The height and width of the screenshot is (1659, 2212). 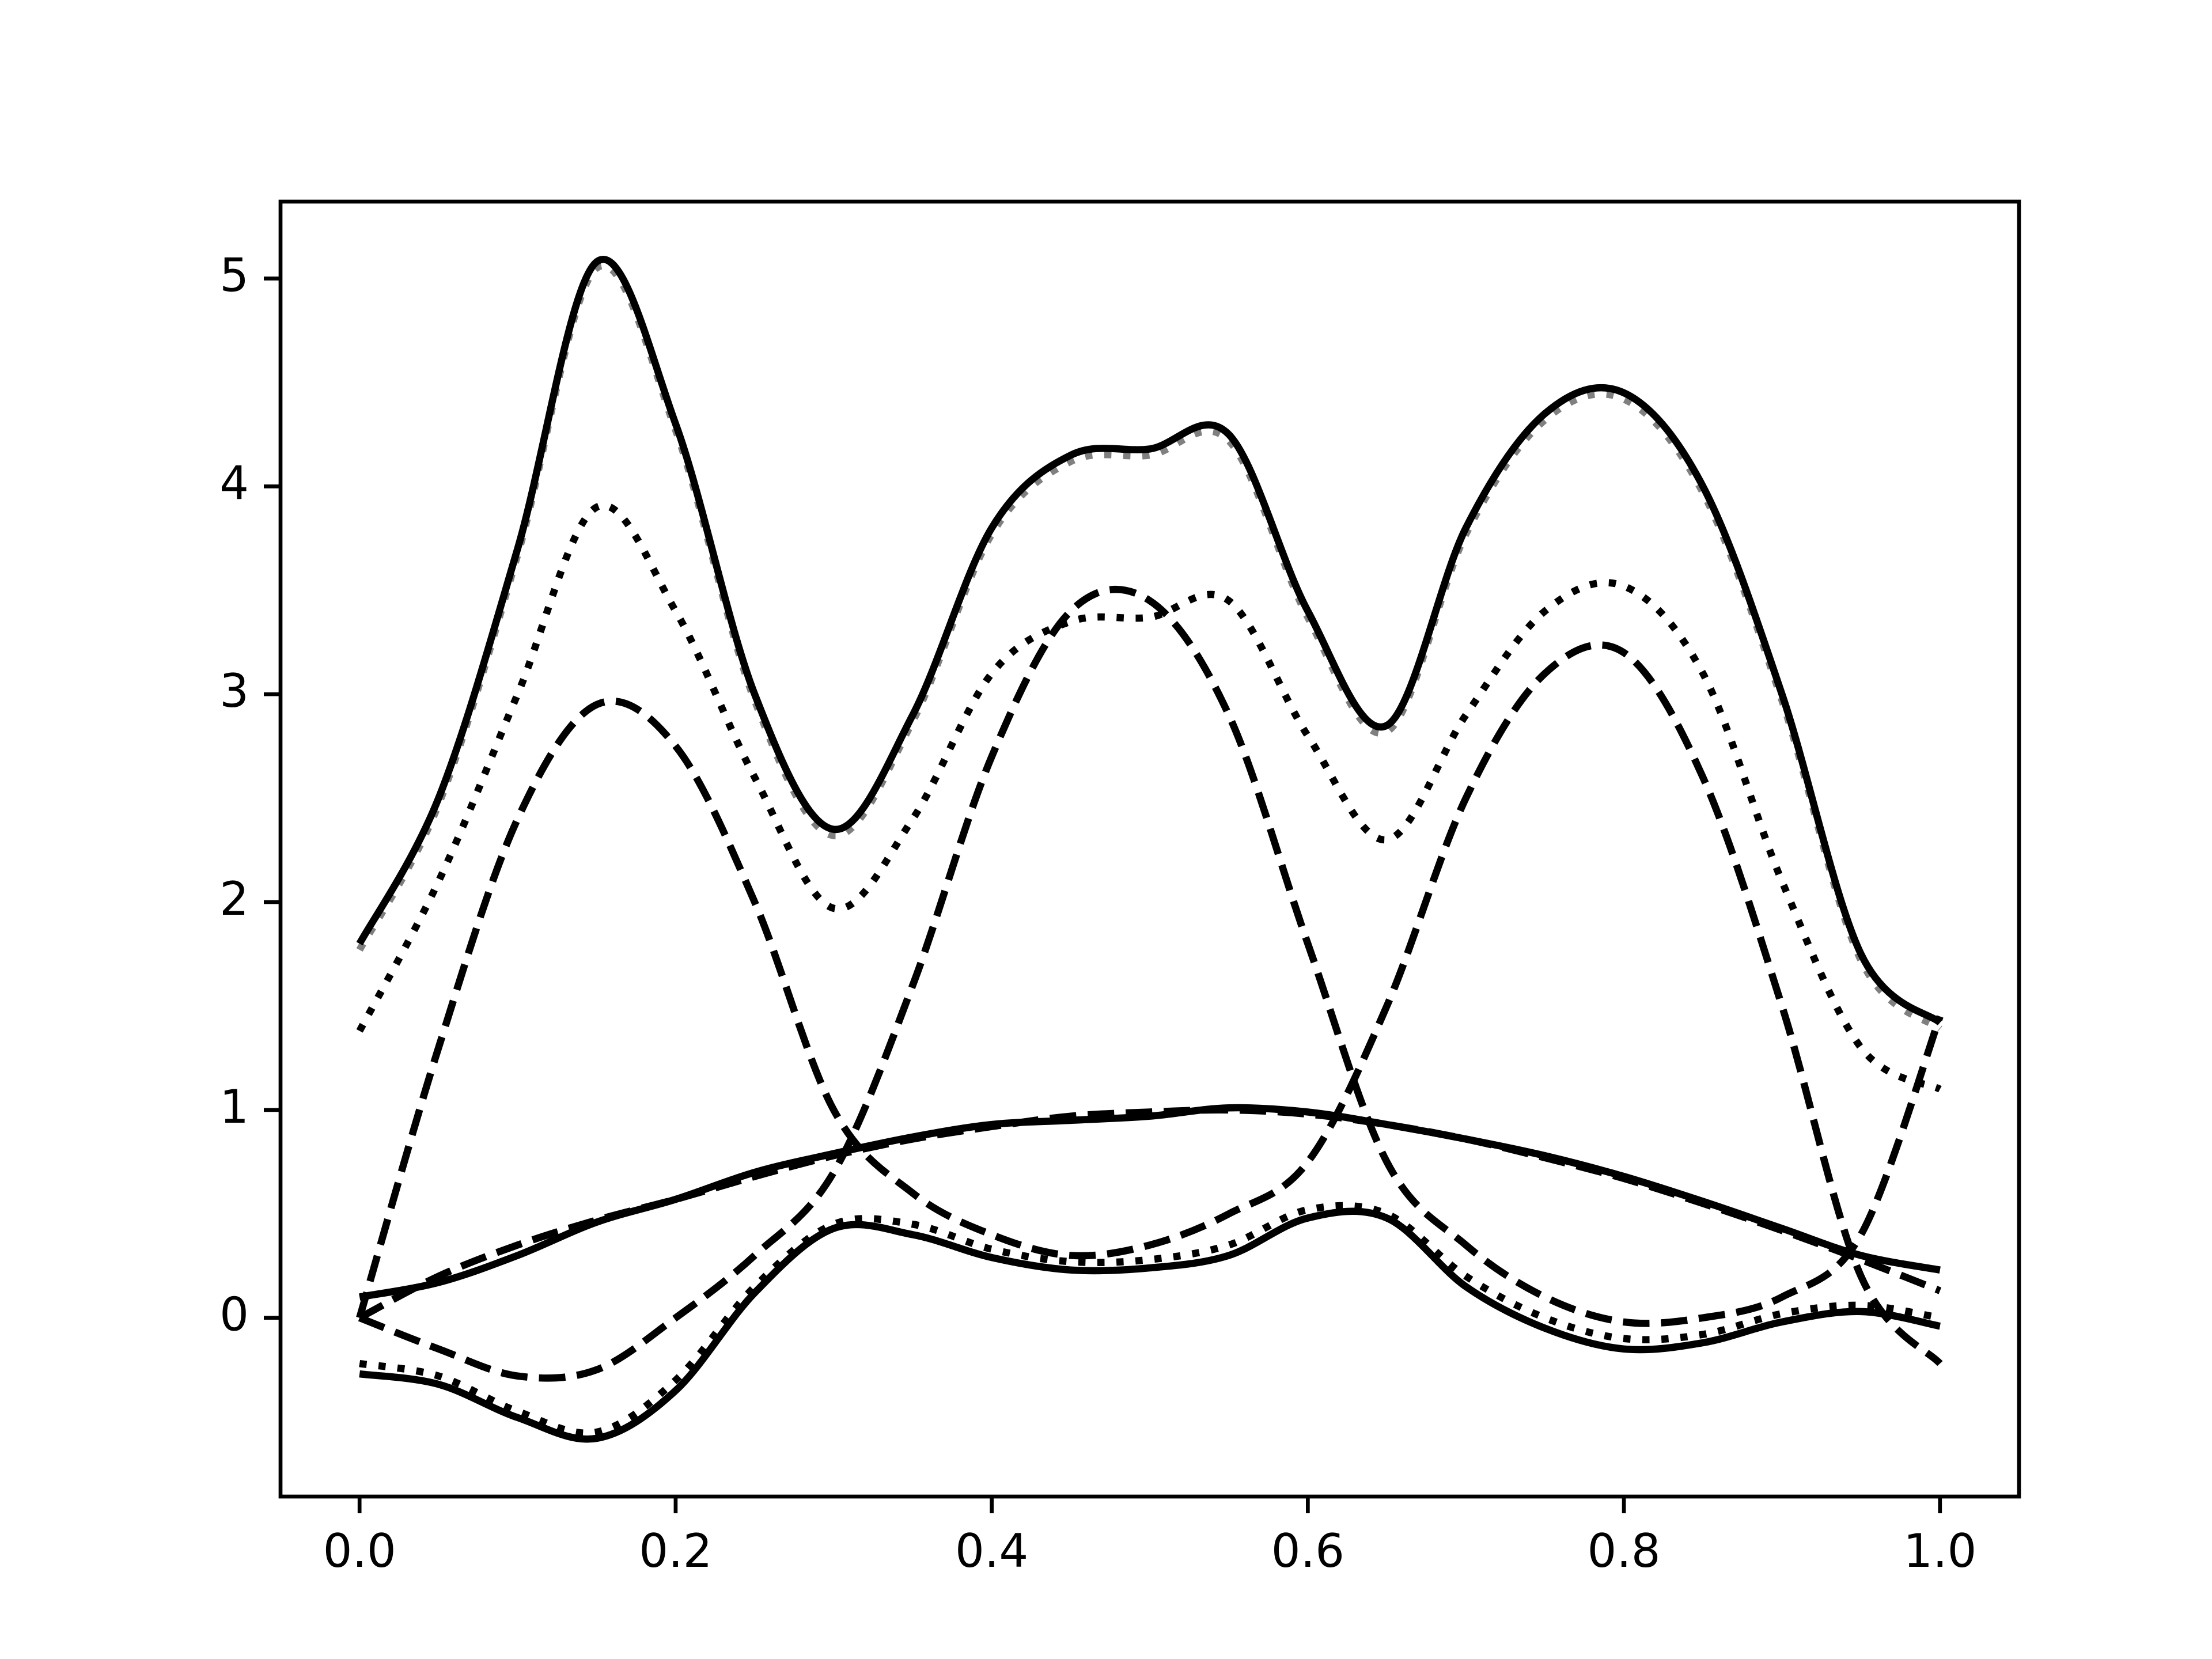 I want to click on x-tick-label: 0.4, so click(x=991, y=1551).